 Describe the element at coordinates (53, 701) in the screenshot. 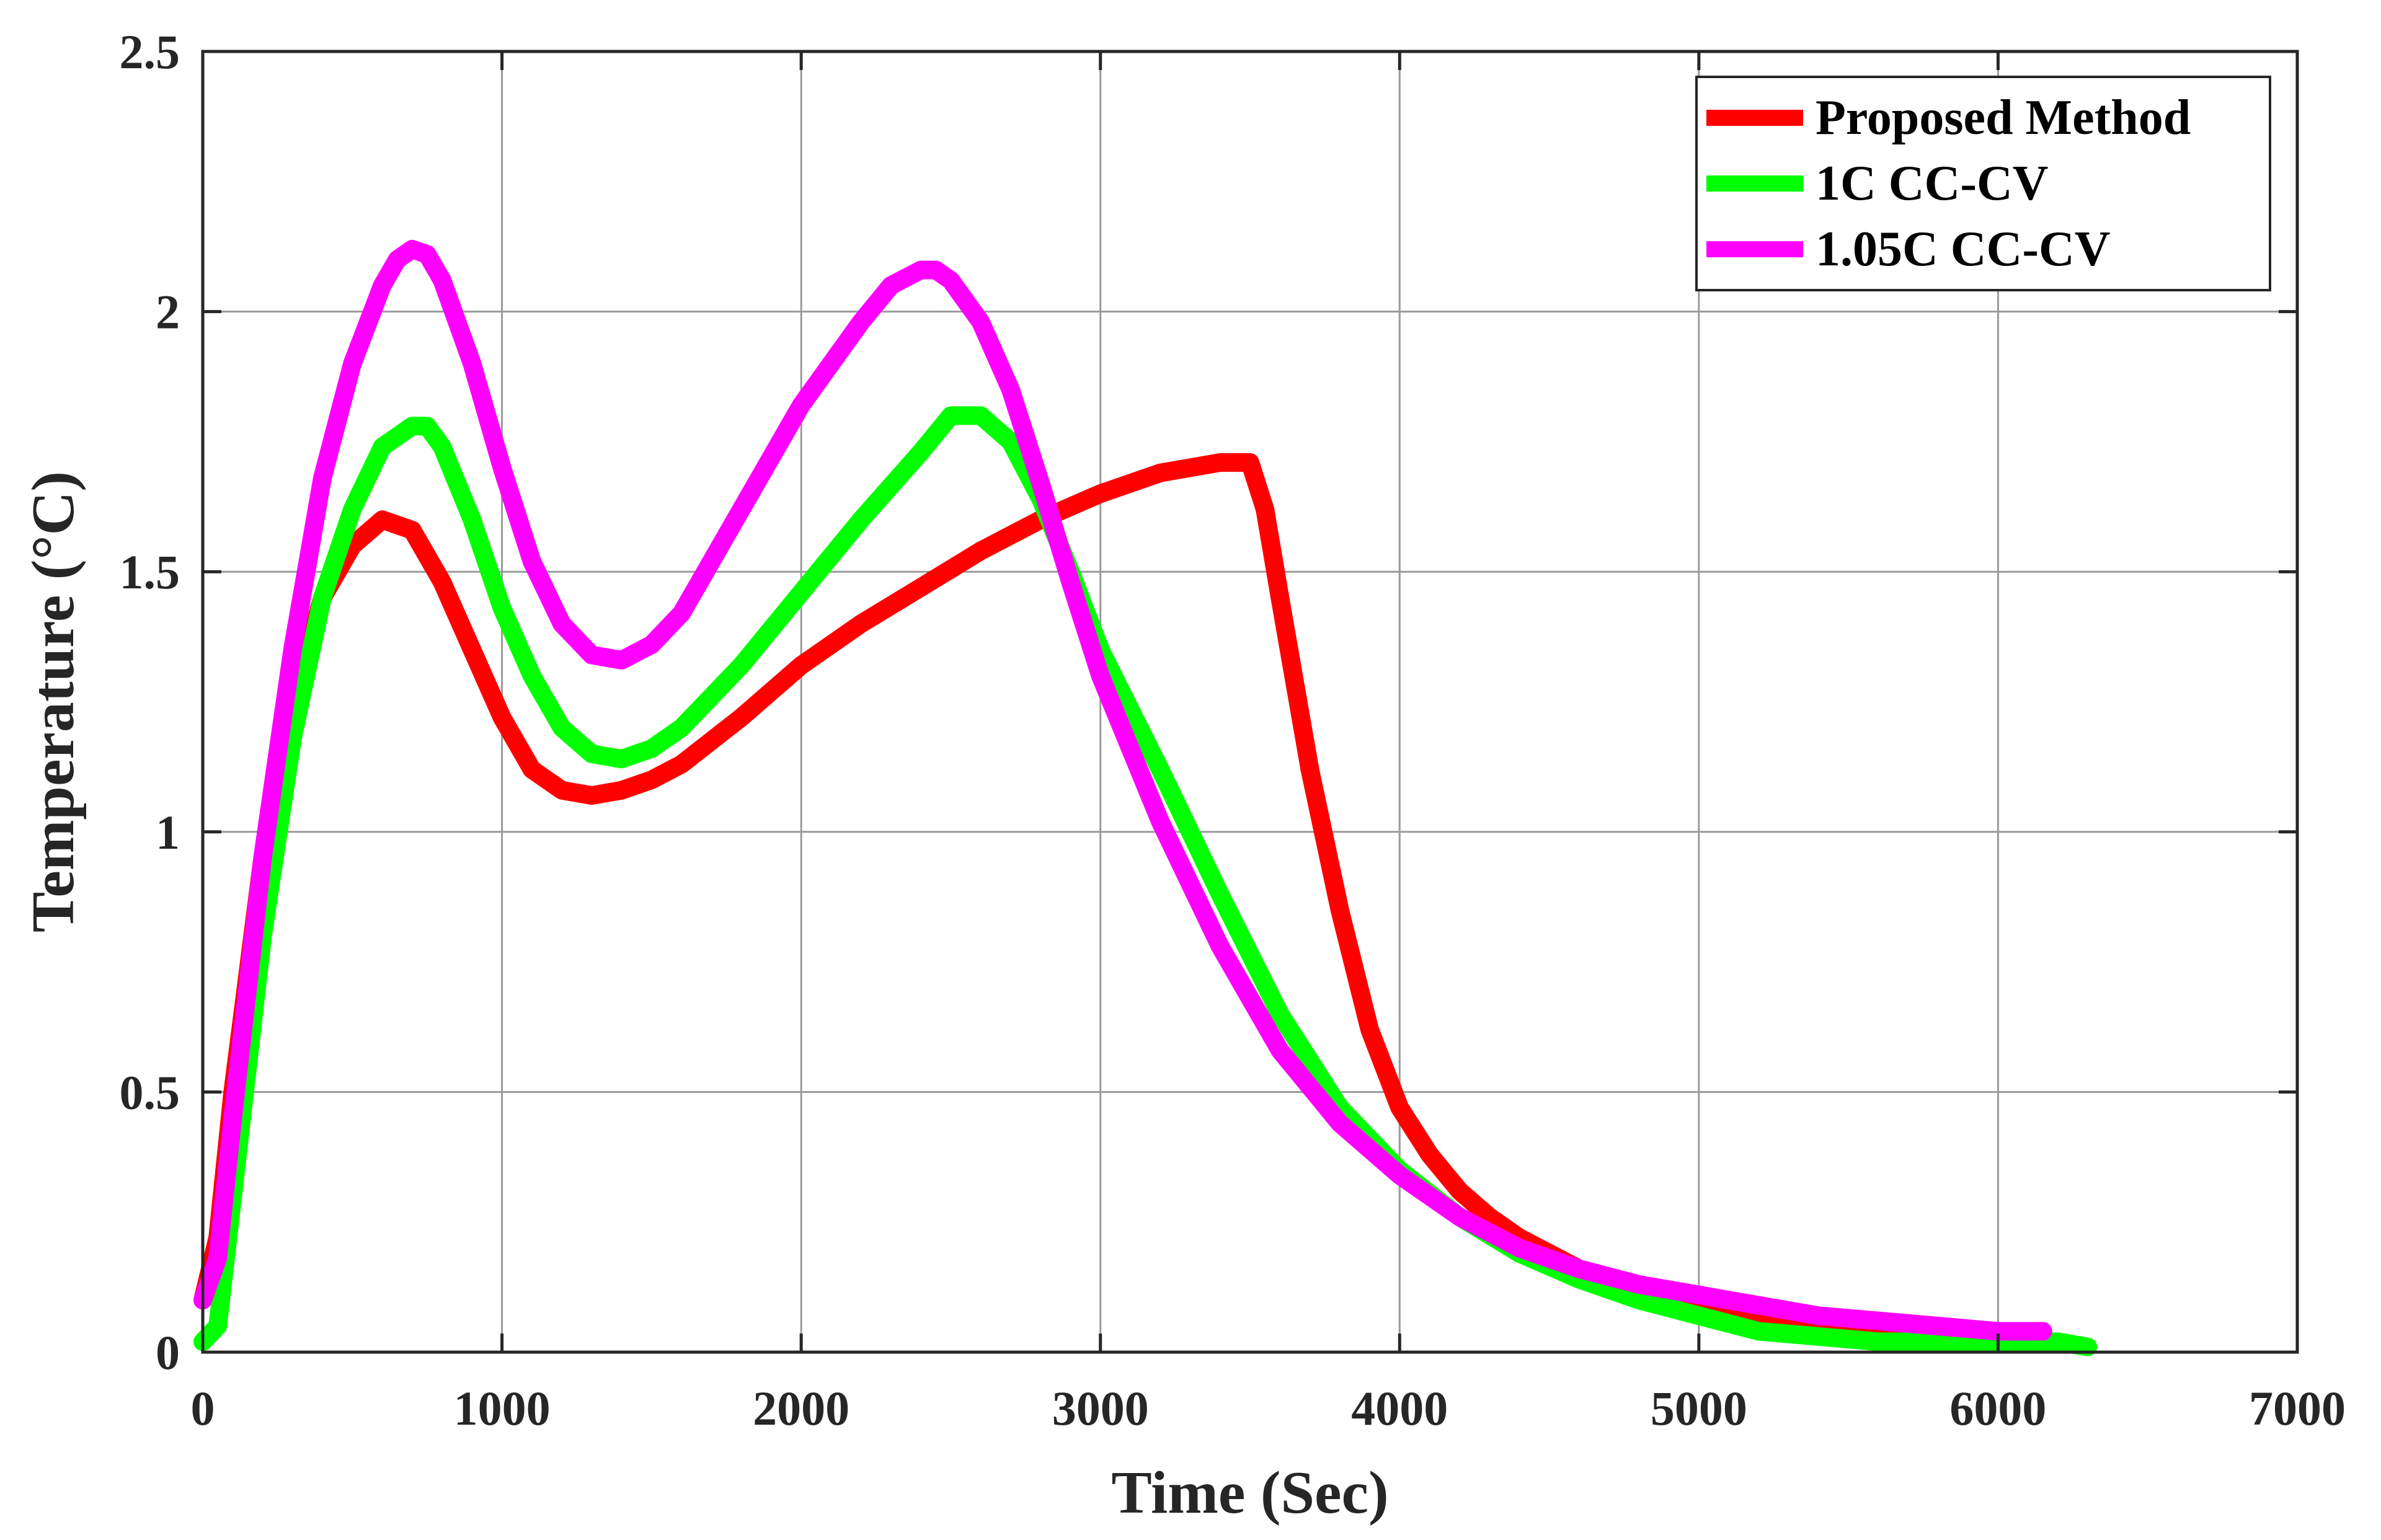

I see `y-axis-title: Temperature (°C)` at that location.